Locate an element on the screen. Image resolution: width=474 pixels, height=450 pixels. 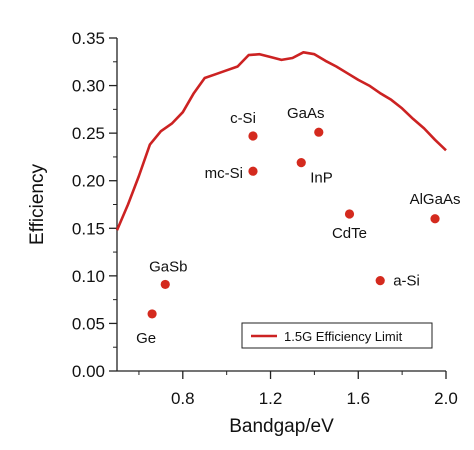
y-tick-label: 0.35 is located at coordinates (88, 38).